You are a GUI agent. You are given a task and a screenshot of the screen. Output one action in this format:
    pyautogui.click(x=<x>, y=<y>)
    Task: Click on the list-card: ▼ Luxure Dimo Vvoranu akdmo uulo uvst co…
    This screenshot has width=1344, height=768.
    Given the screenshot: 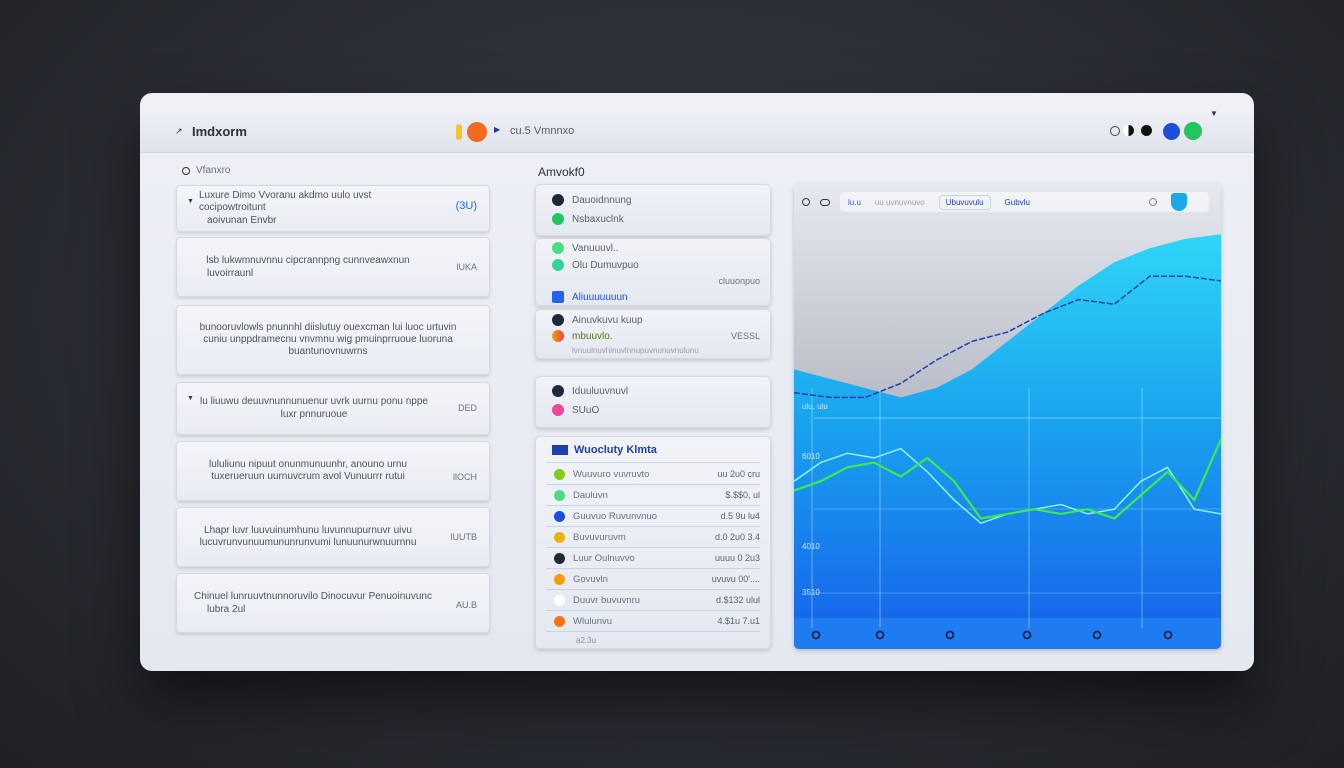 What is the action you would take?
    pyautogui.click(x=333, y=208)
    